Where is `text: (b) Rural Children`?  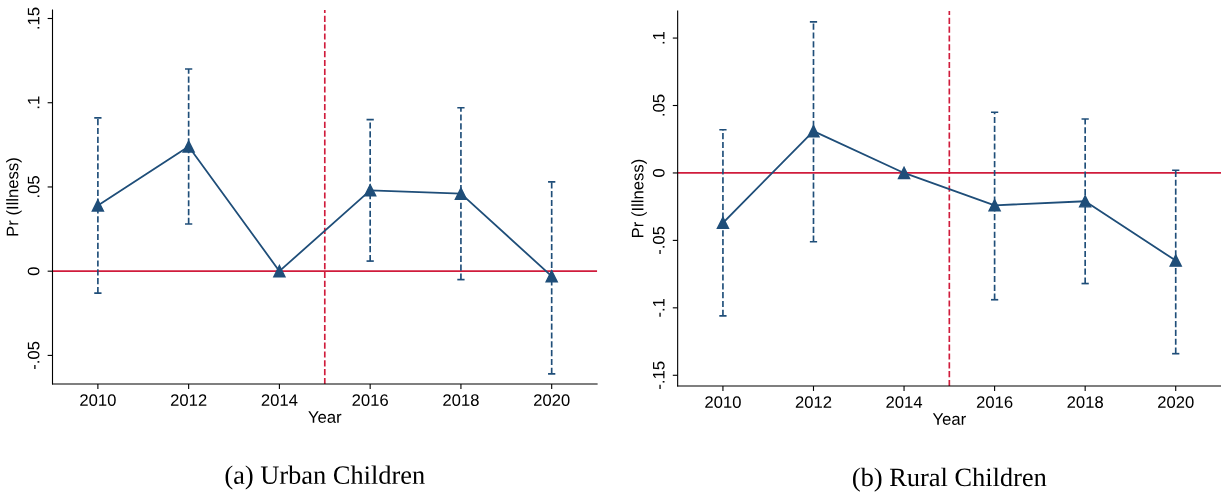
text: (b) Rural Children is located at coordinates (950, 479).